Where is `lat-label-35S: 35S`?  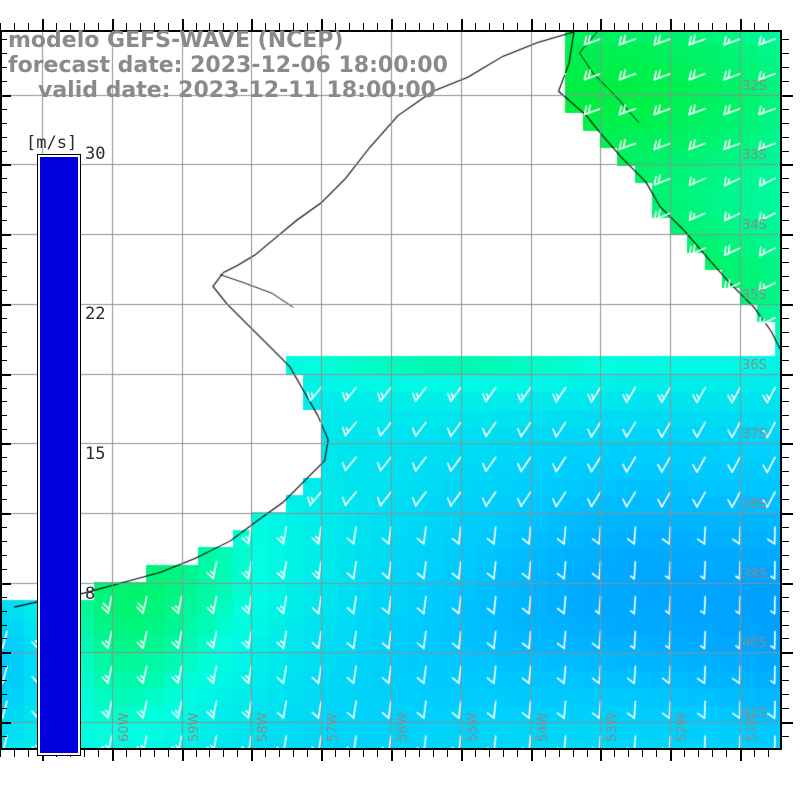
lat-label-35S: 35S is located at coordinates (754, 295).